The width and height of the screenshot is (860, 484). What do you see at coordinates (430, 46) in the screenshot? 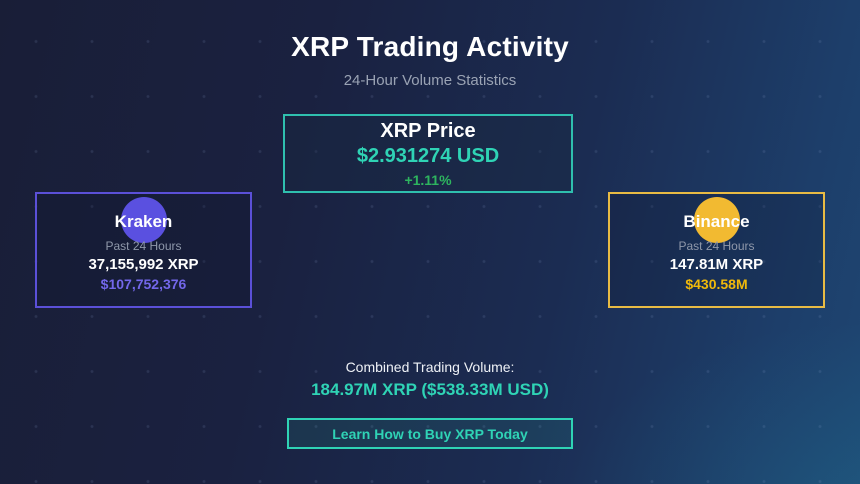
I see `page-title: XRP Trading Activity` at bounding box center [430, 46].